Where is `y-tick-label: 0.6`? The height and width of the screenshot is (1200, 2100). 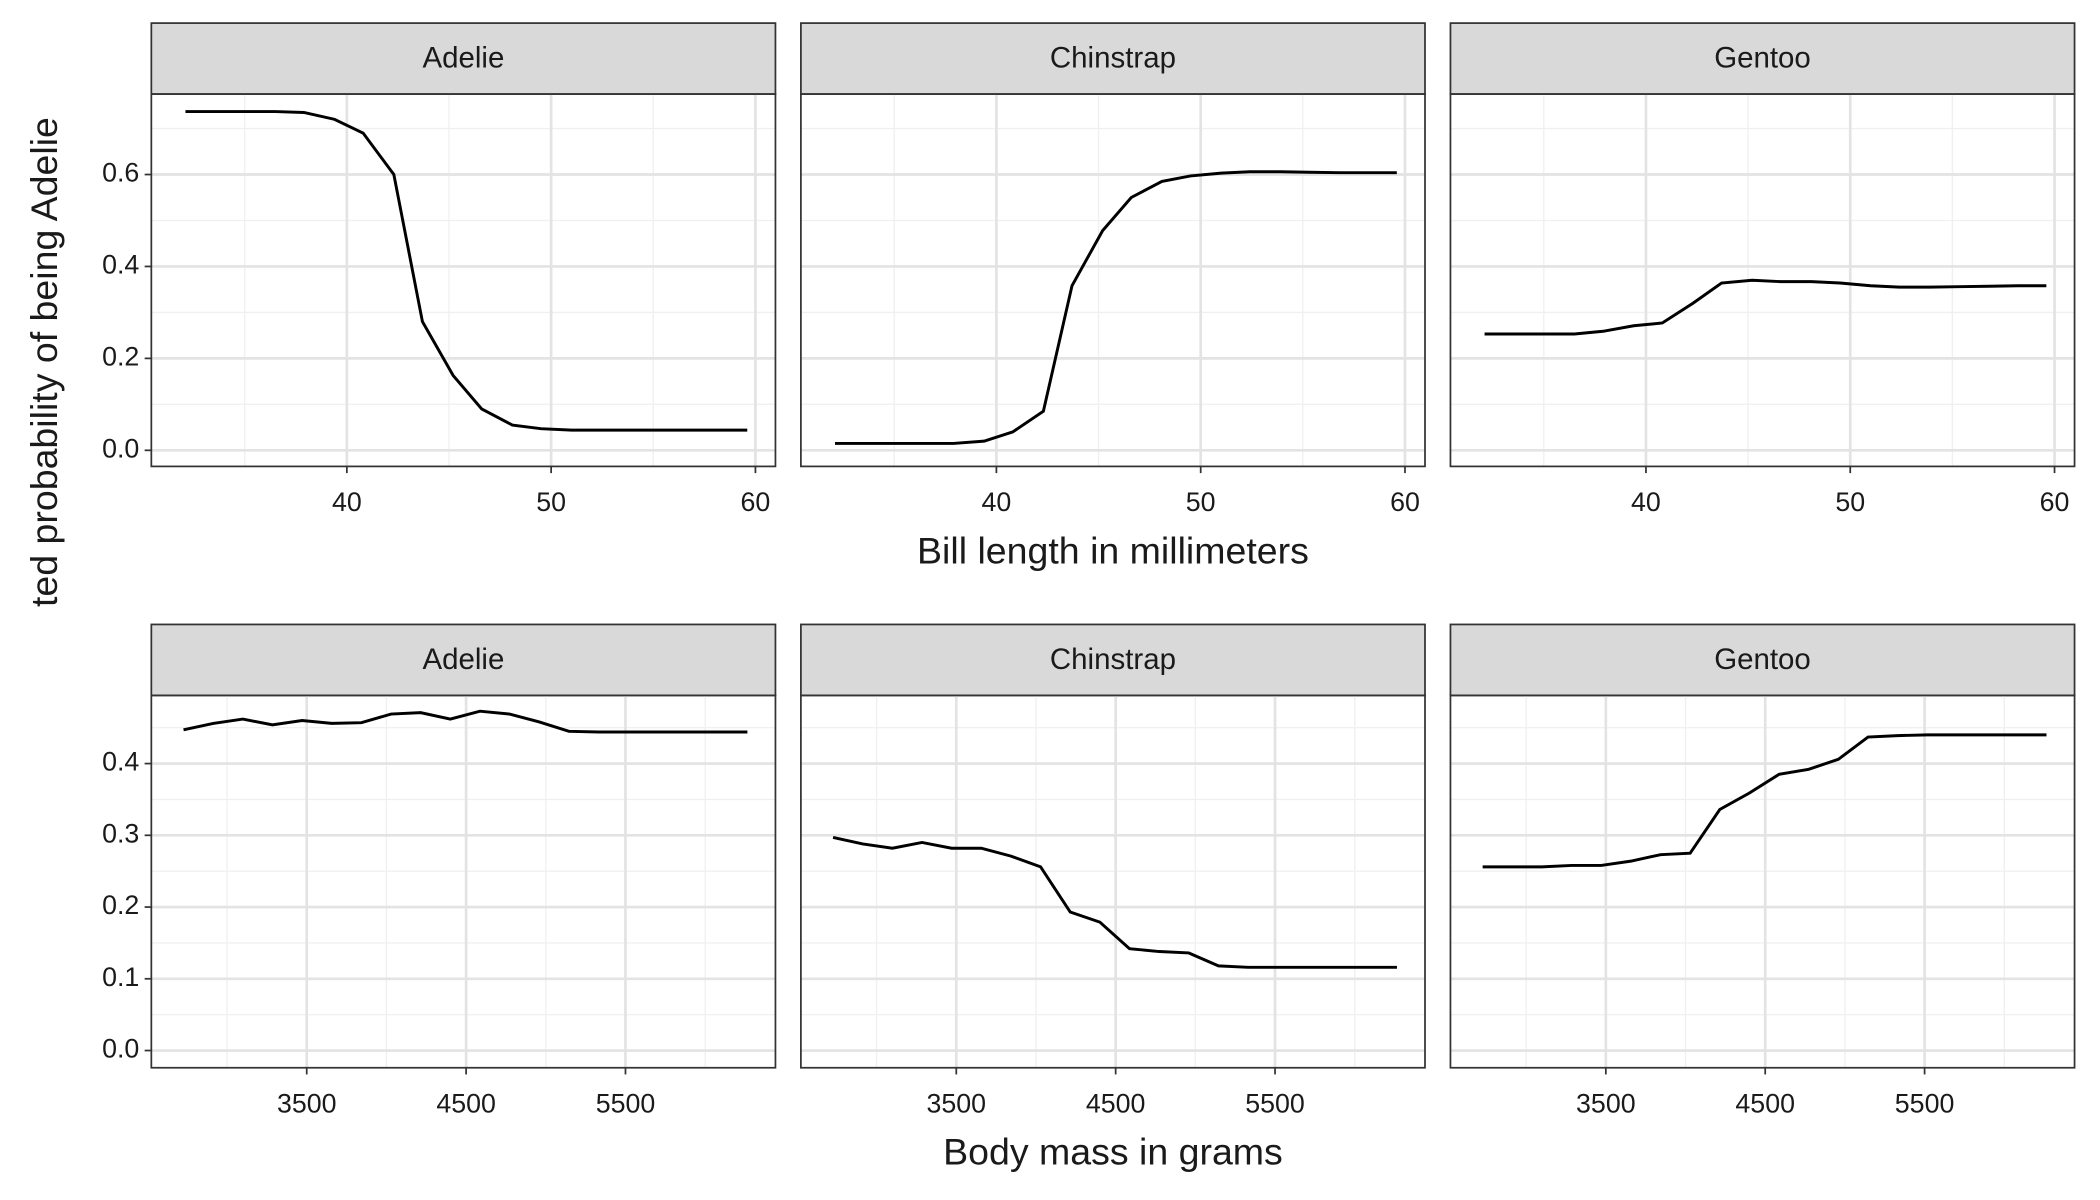 y-tick-label: 0.6 is located at coordinates (120, 173).